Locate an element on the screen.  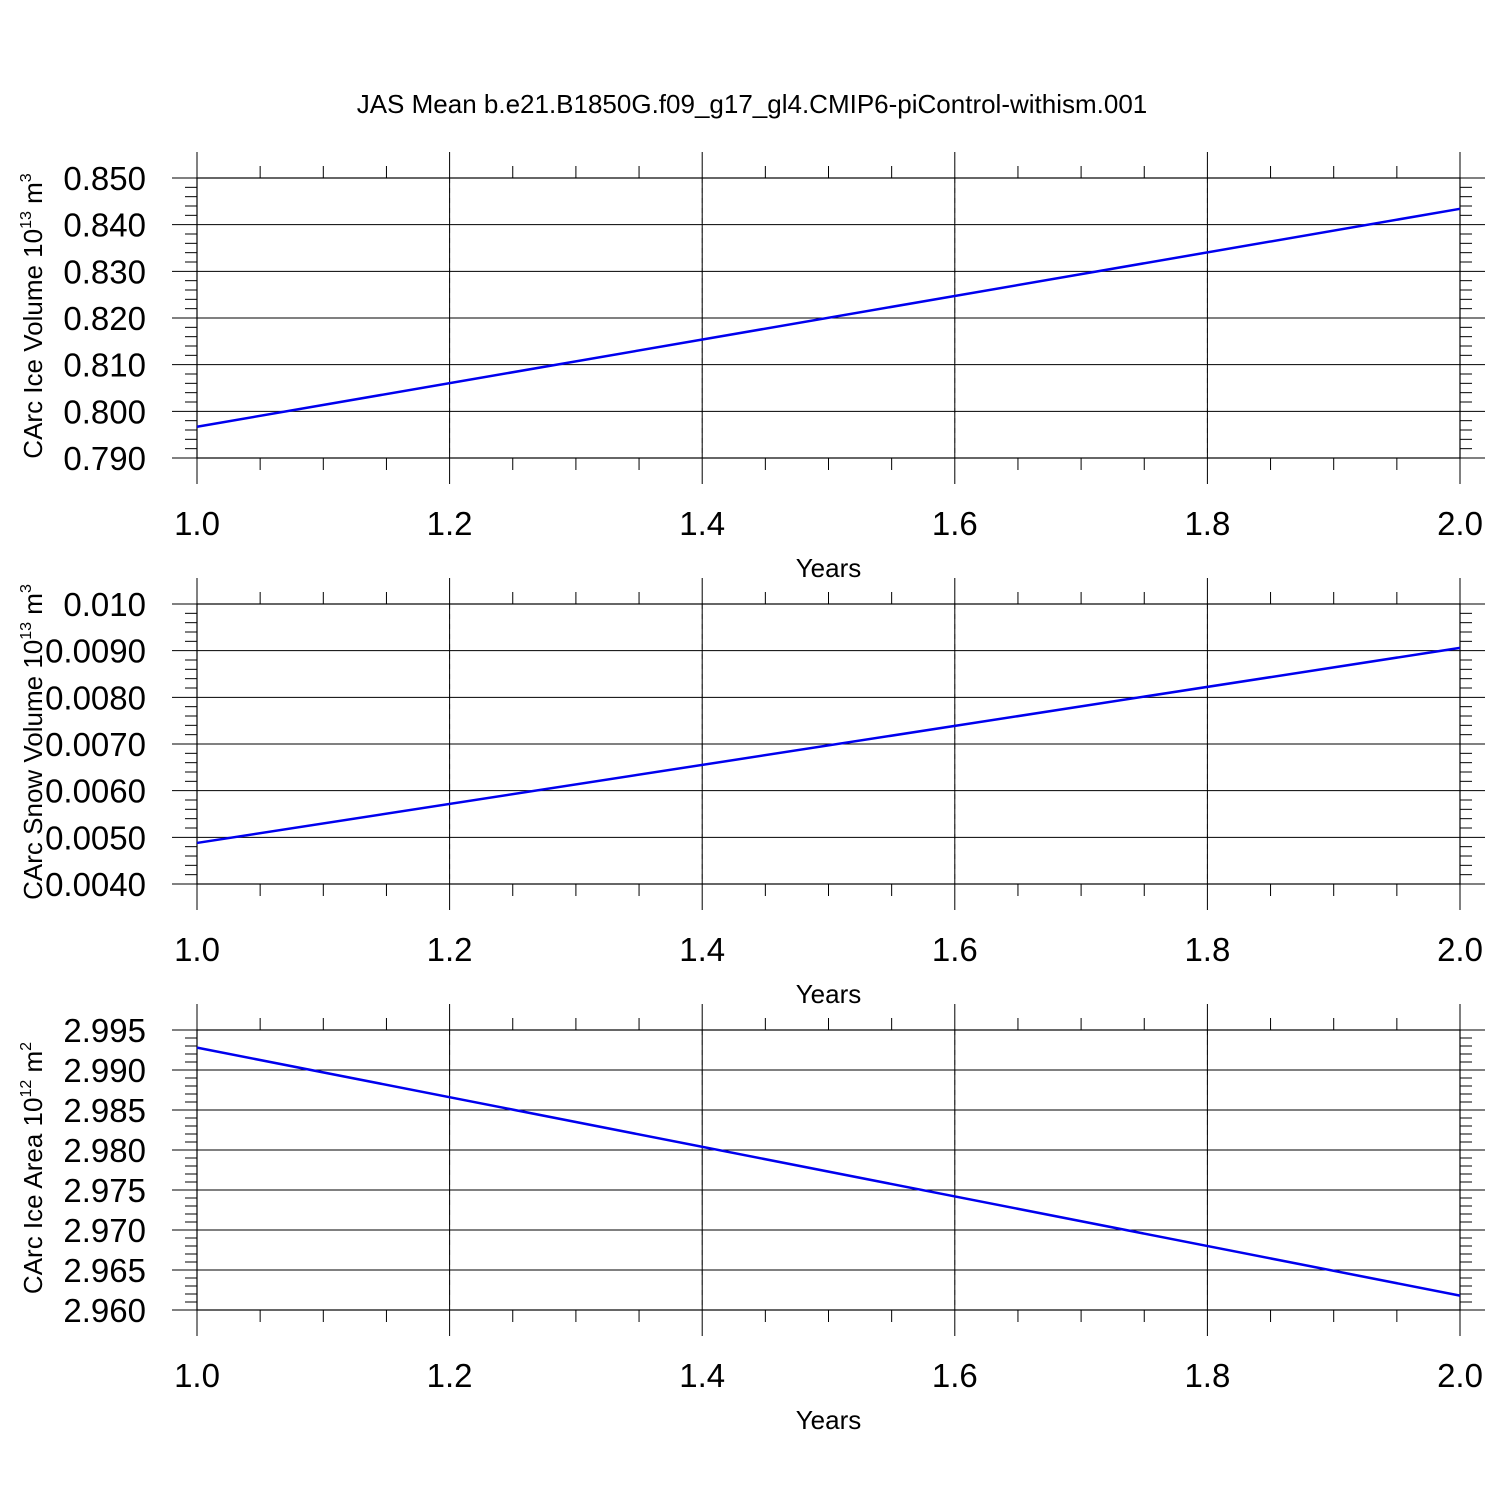
y-tick-label: 0.0090 is located at coordinates (95, 651).